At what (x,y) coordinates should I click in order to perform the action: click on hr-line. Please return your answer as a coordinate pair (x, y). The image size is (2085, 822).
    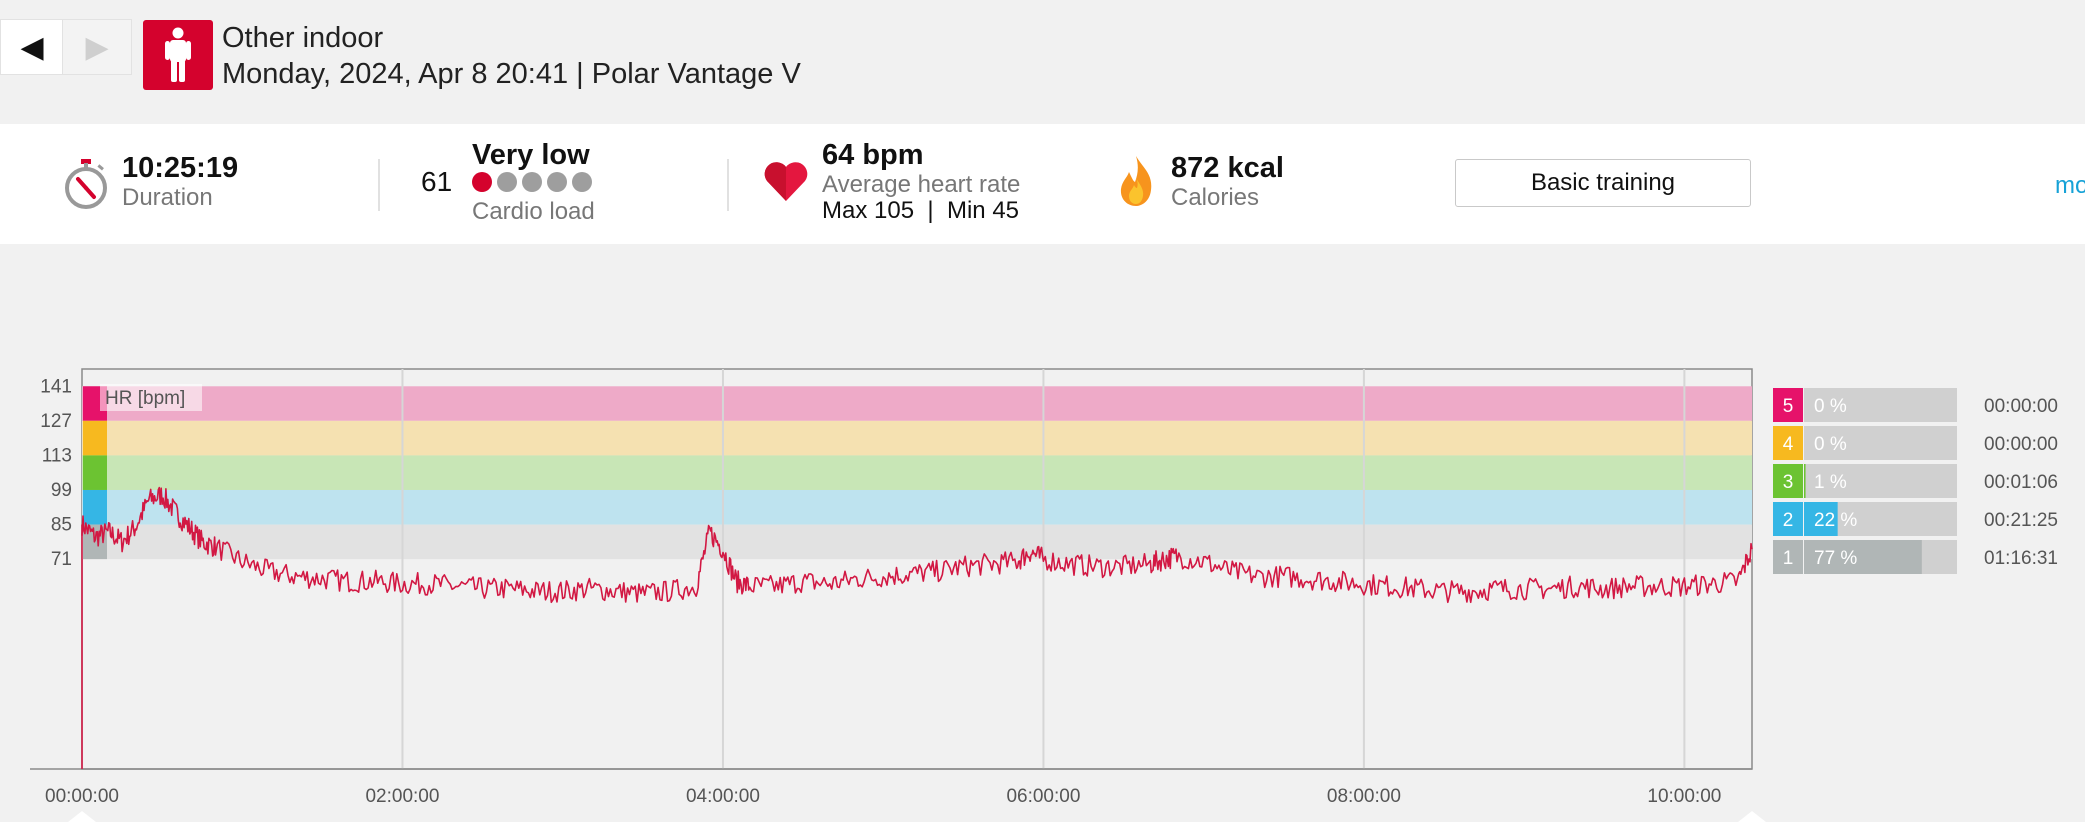
    Looking at the image, I should click on (917, 545).